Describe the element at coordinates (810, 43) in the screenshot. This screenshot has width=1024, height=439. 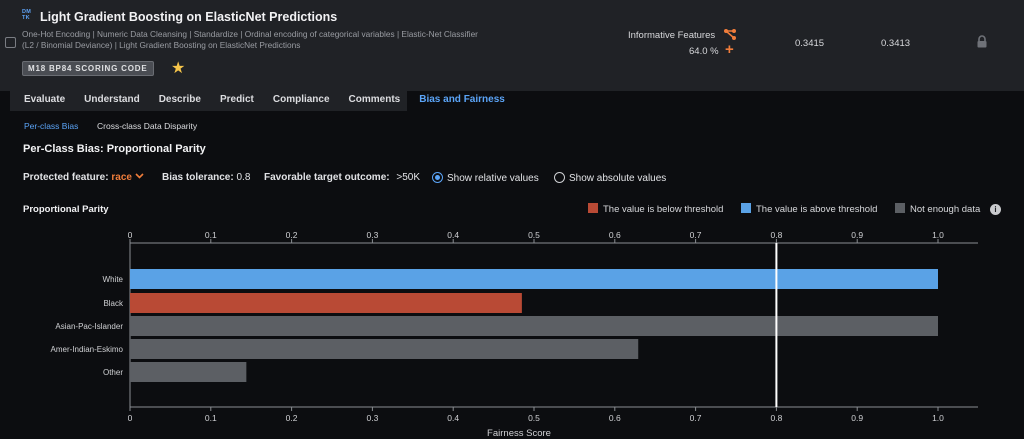
I see `validation-score: 0.3415` at that location.